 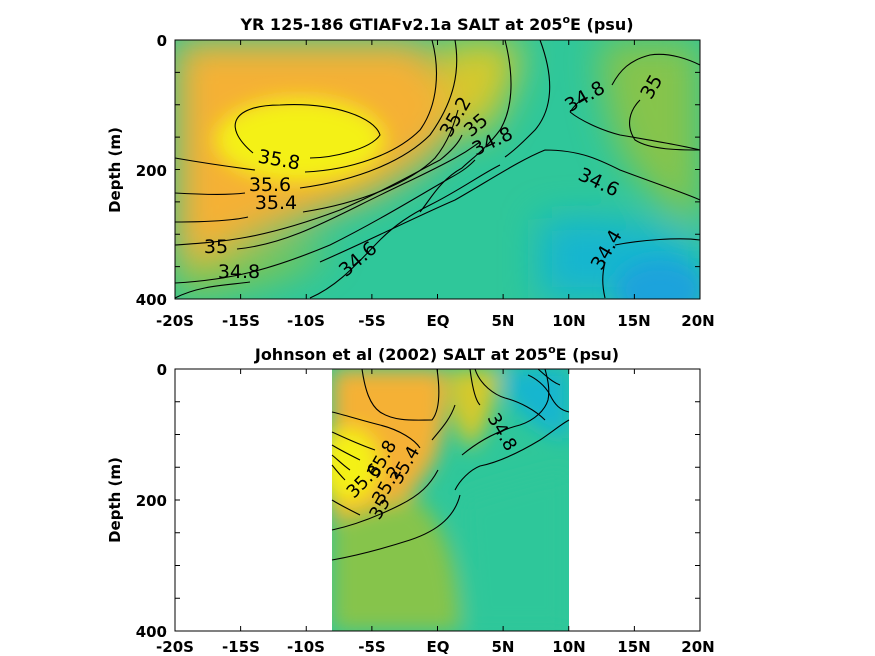 What do you see at coordinates (436, 353) in the screenshot?
I see `panel-bottom-title: Johnson et al (2002) SALT at 205oE (psu)` at bounding box center [436, 353].